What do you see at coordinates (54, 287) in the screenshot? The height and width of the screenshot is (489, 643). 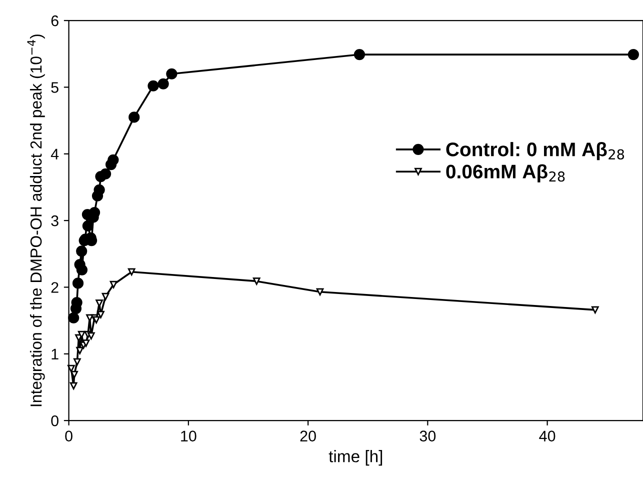 I see `y-tick-label: 2` at bounding box center [54, 287].